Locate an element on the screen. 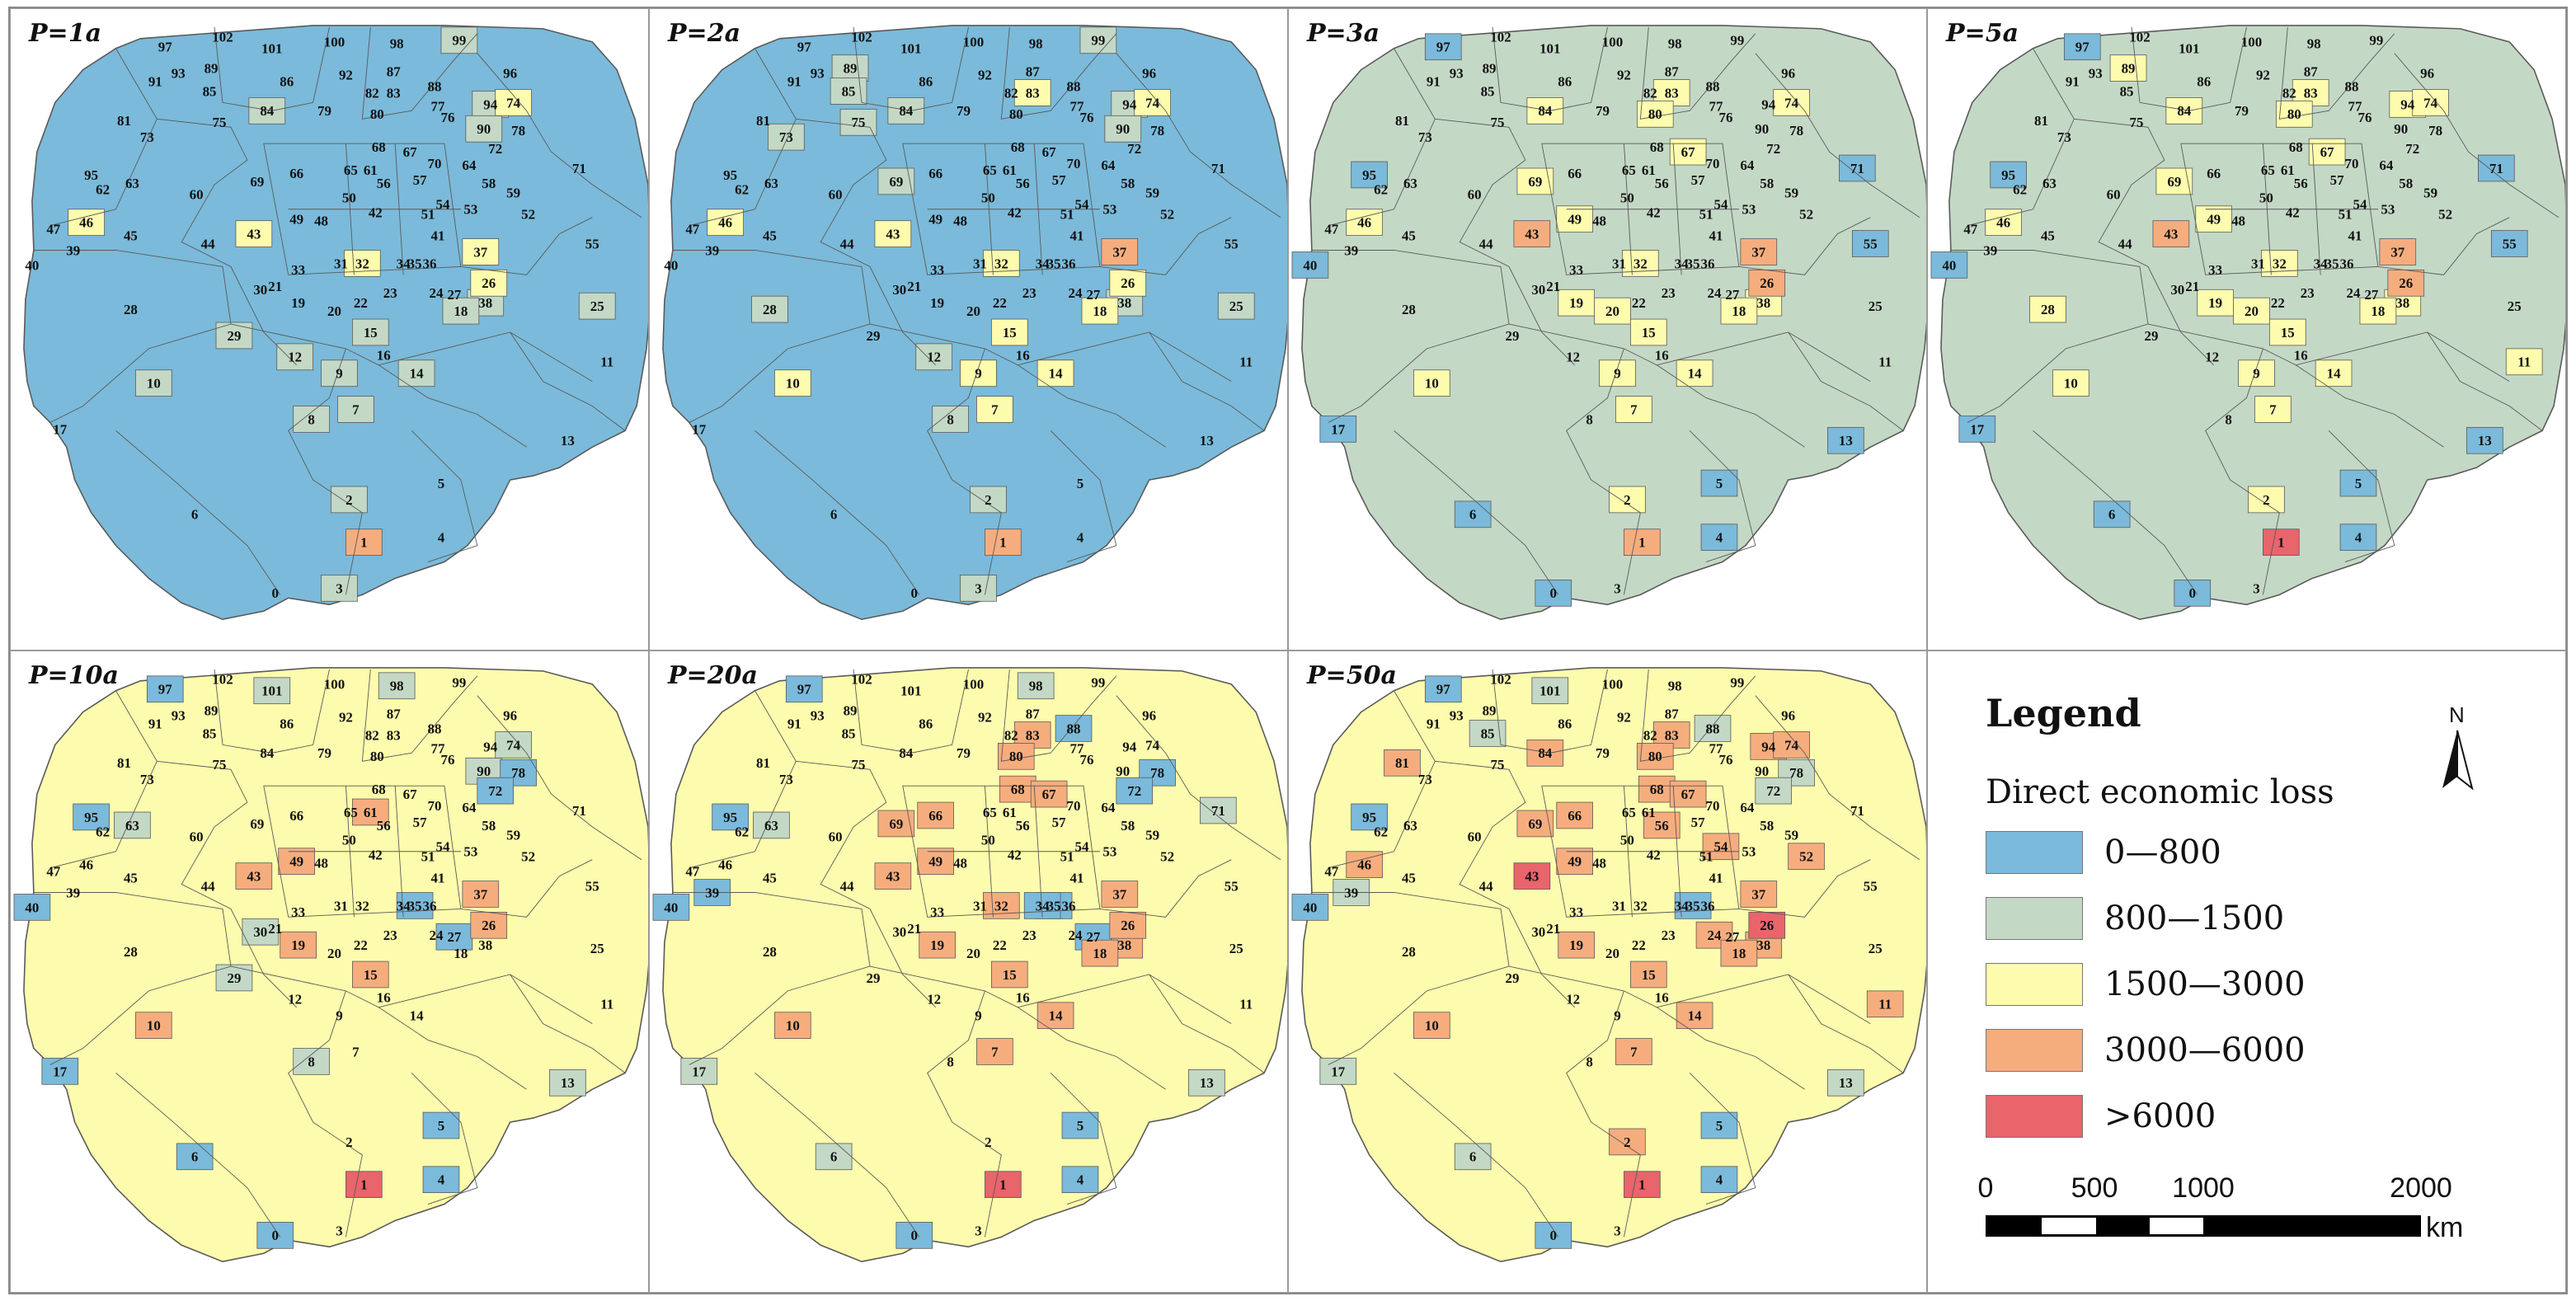 This screenshot has width=2576, height=1301. zone-label-95: 95 is located at coordinates (91, 818).